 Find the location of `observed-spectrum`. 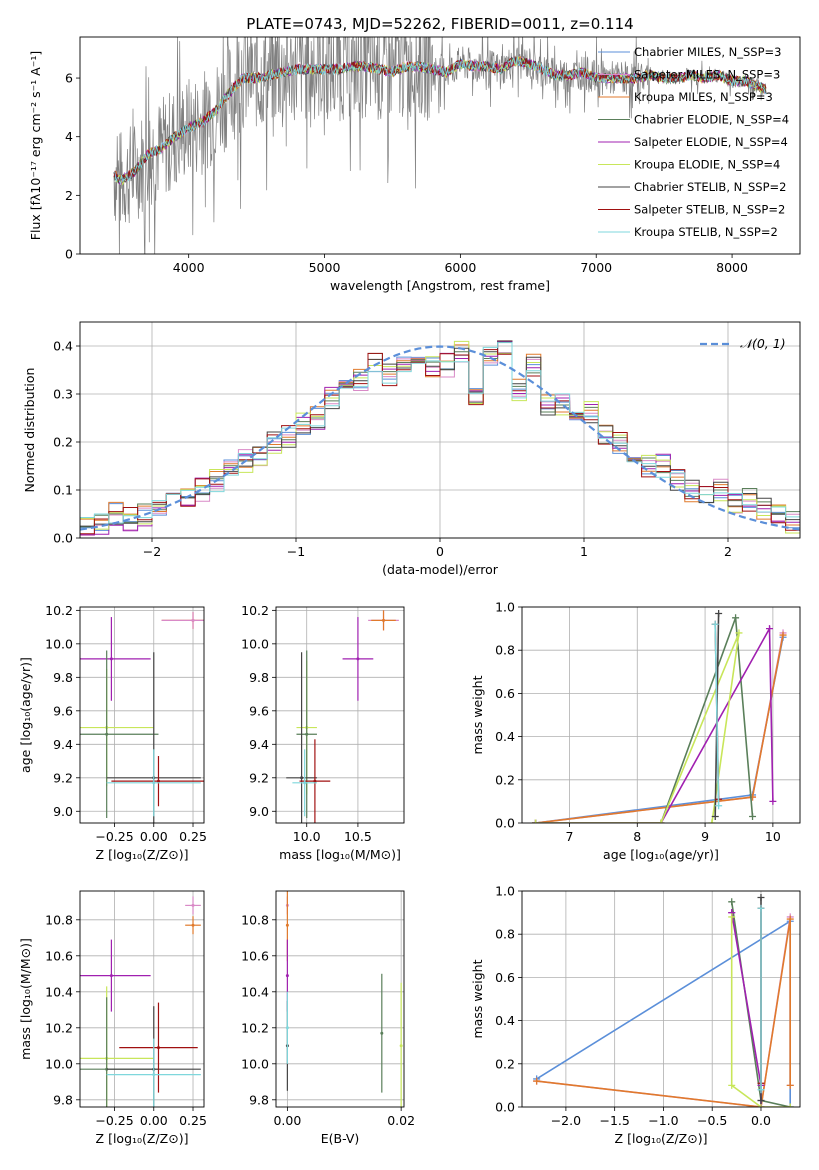

observed-spectrum is located at coordinates (440, 145).